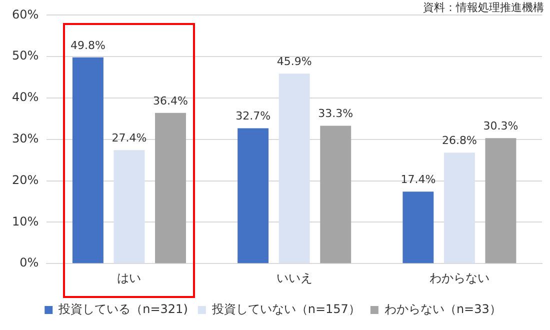 The image size is (550, 330). Describe the element at coordinates (25, 14) in the screenshot. I see `y-tick-label: 60%` at that location.